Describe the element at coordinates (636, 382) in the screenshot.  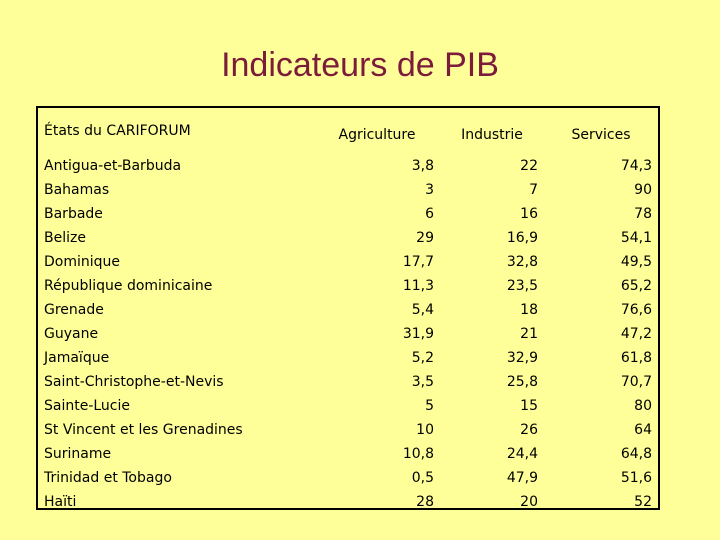
I see `cell-services: 70,7` at that location.